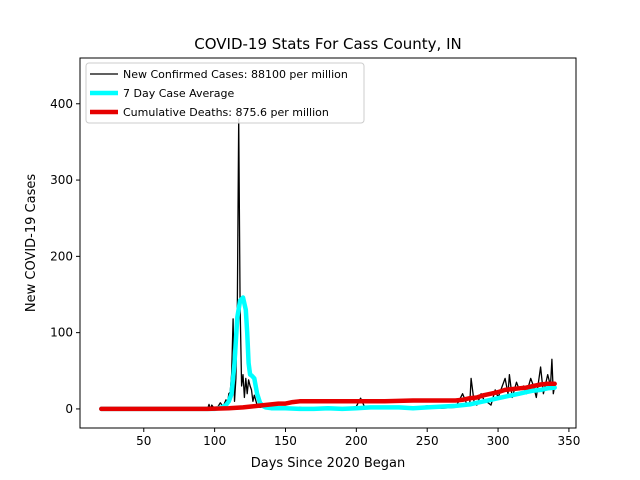  What do you see at coordinates (327, 44) in the screenshot?
I see `chart-title: COVID-19 Stats For Cass County, IN` at bounding box center [327, 44].